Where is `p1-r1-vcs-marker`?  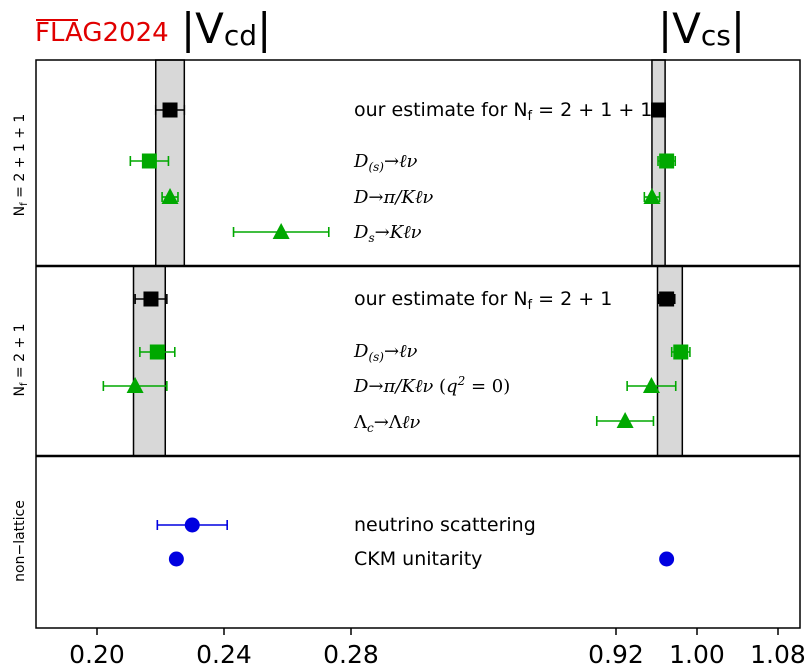 p1-r1-vcs-marker is located at coordinates (681, 352).